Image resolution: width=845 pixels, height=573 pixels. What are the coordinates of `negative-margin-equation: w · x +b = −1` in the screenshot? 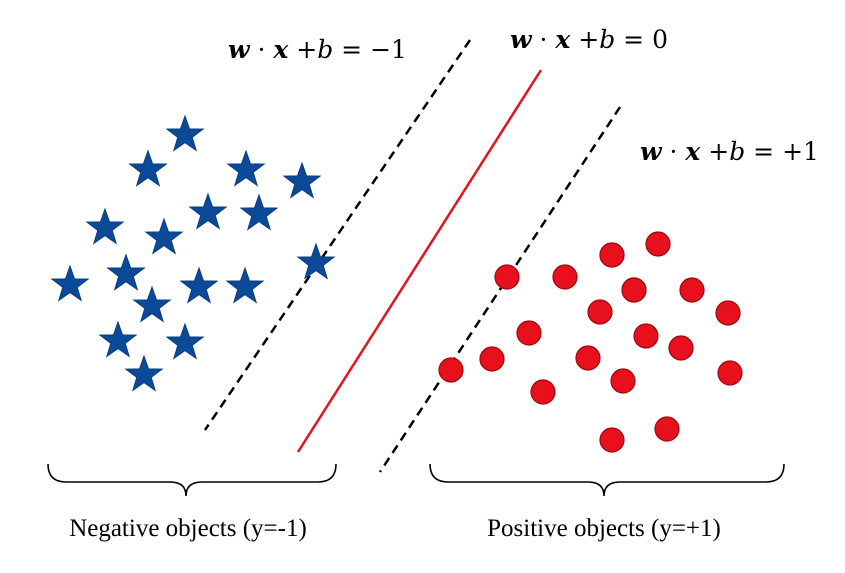 It's located at (317, 49).